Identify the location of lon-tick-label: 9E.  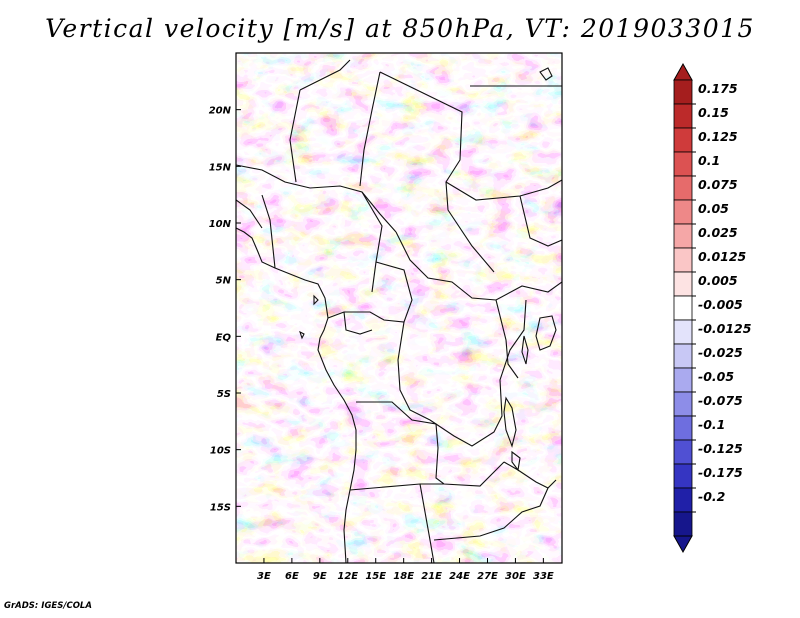
(320, 576).